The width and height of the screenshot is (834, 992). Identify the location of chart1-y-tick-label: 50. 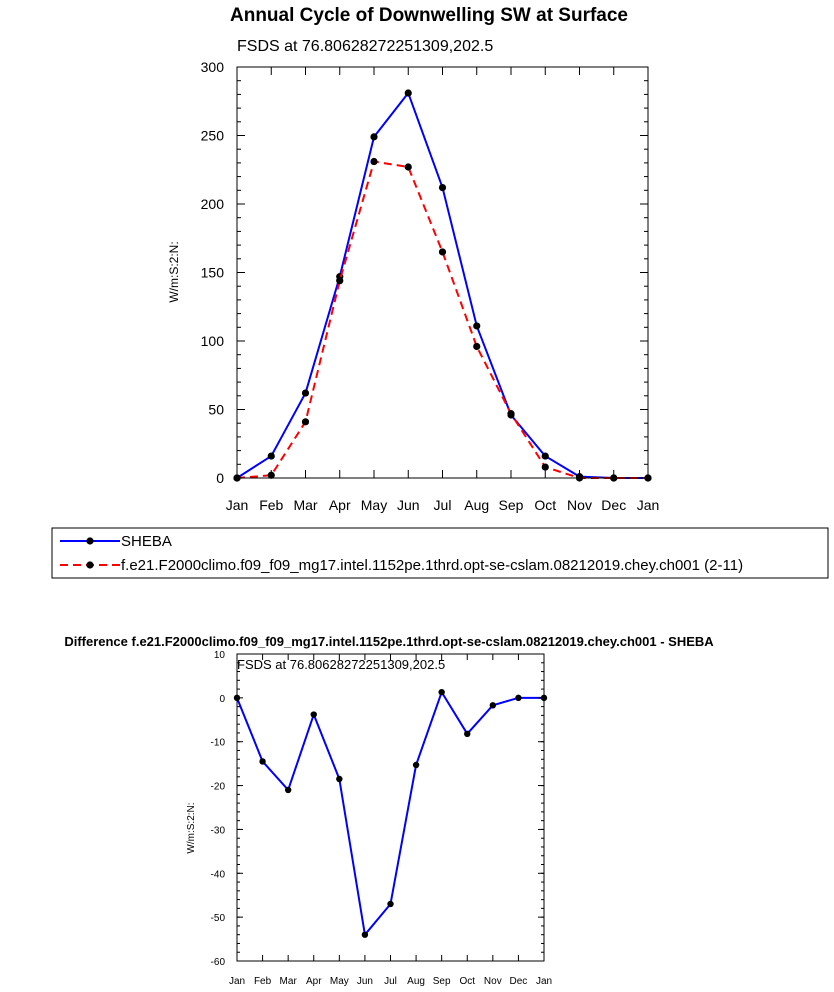
(216, 410).